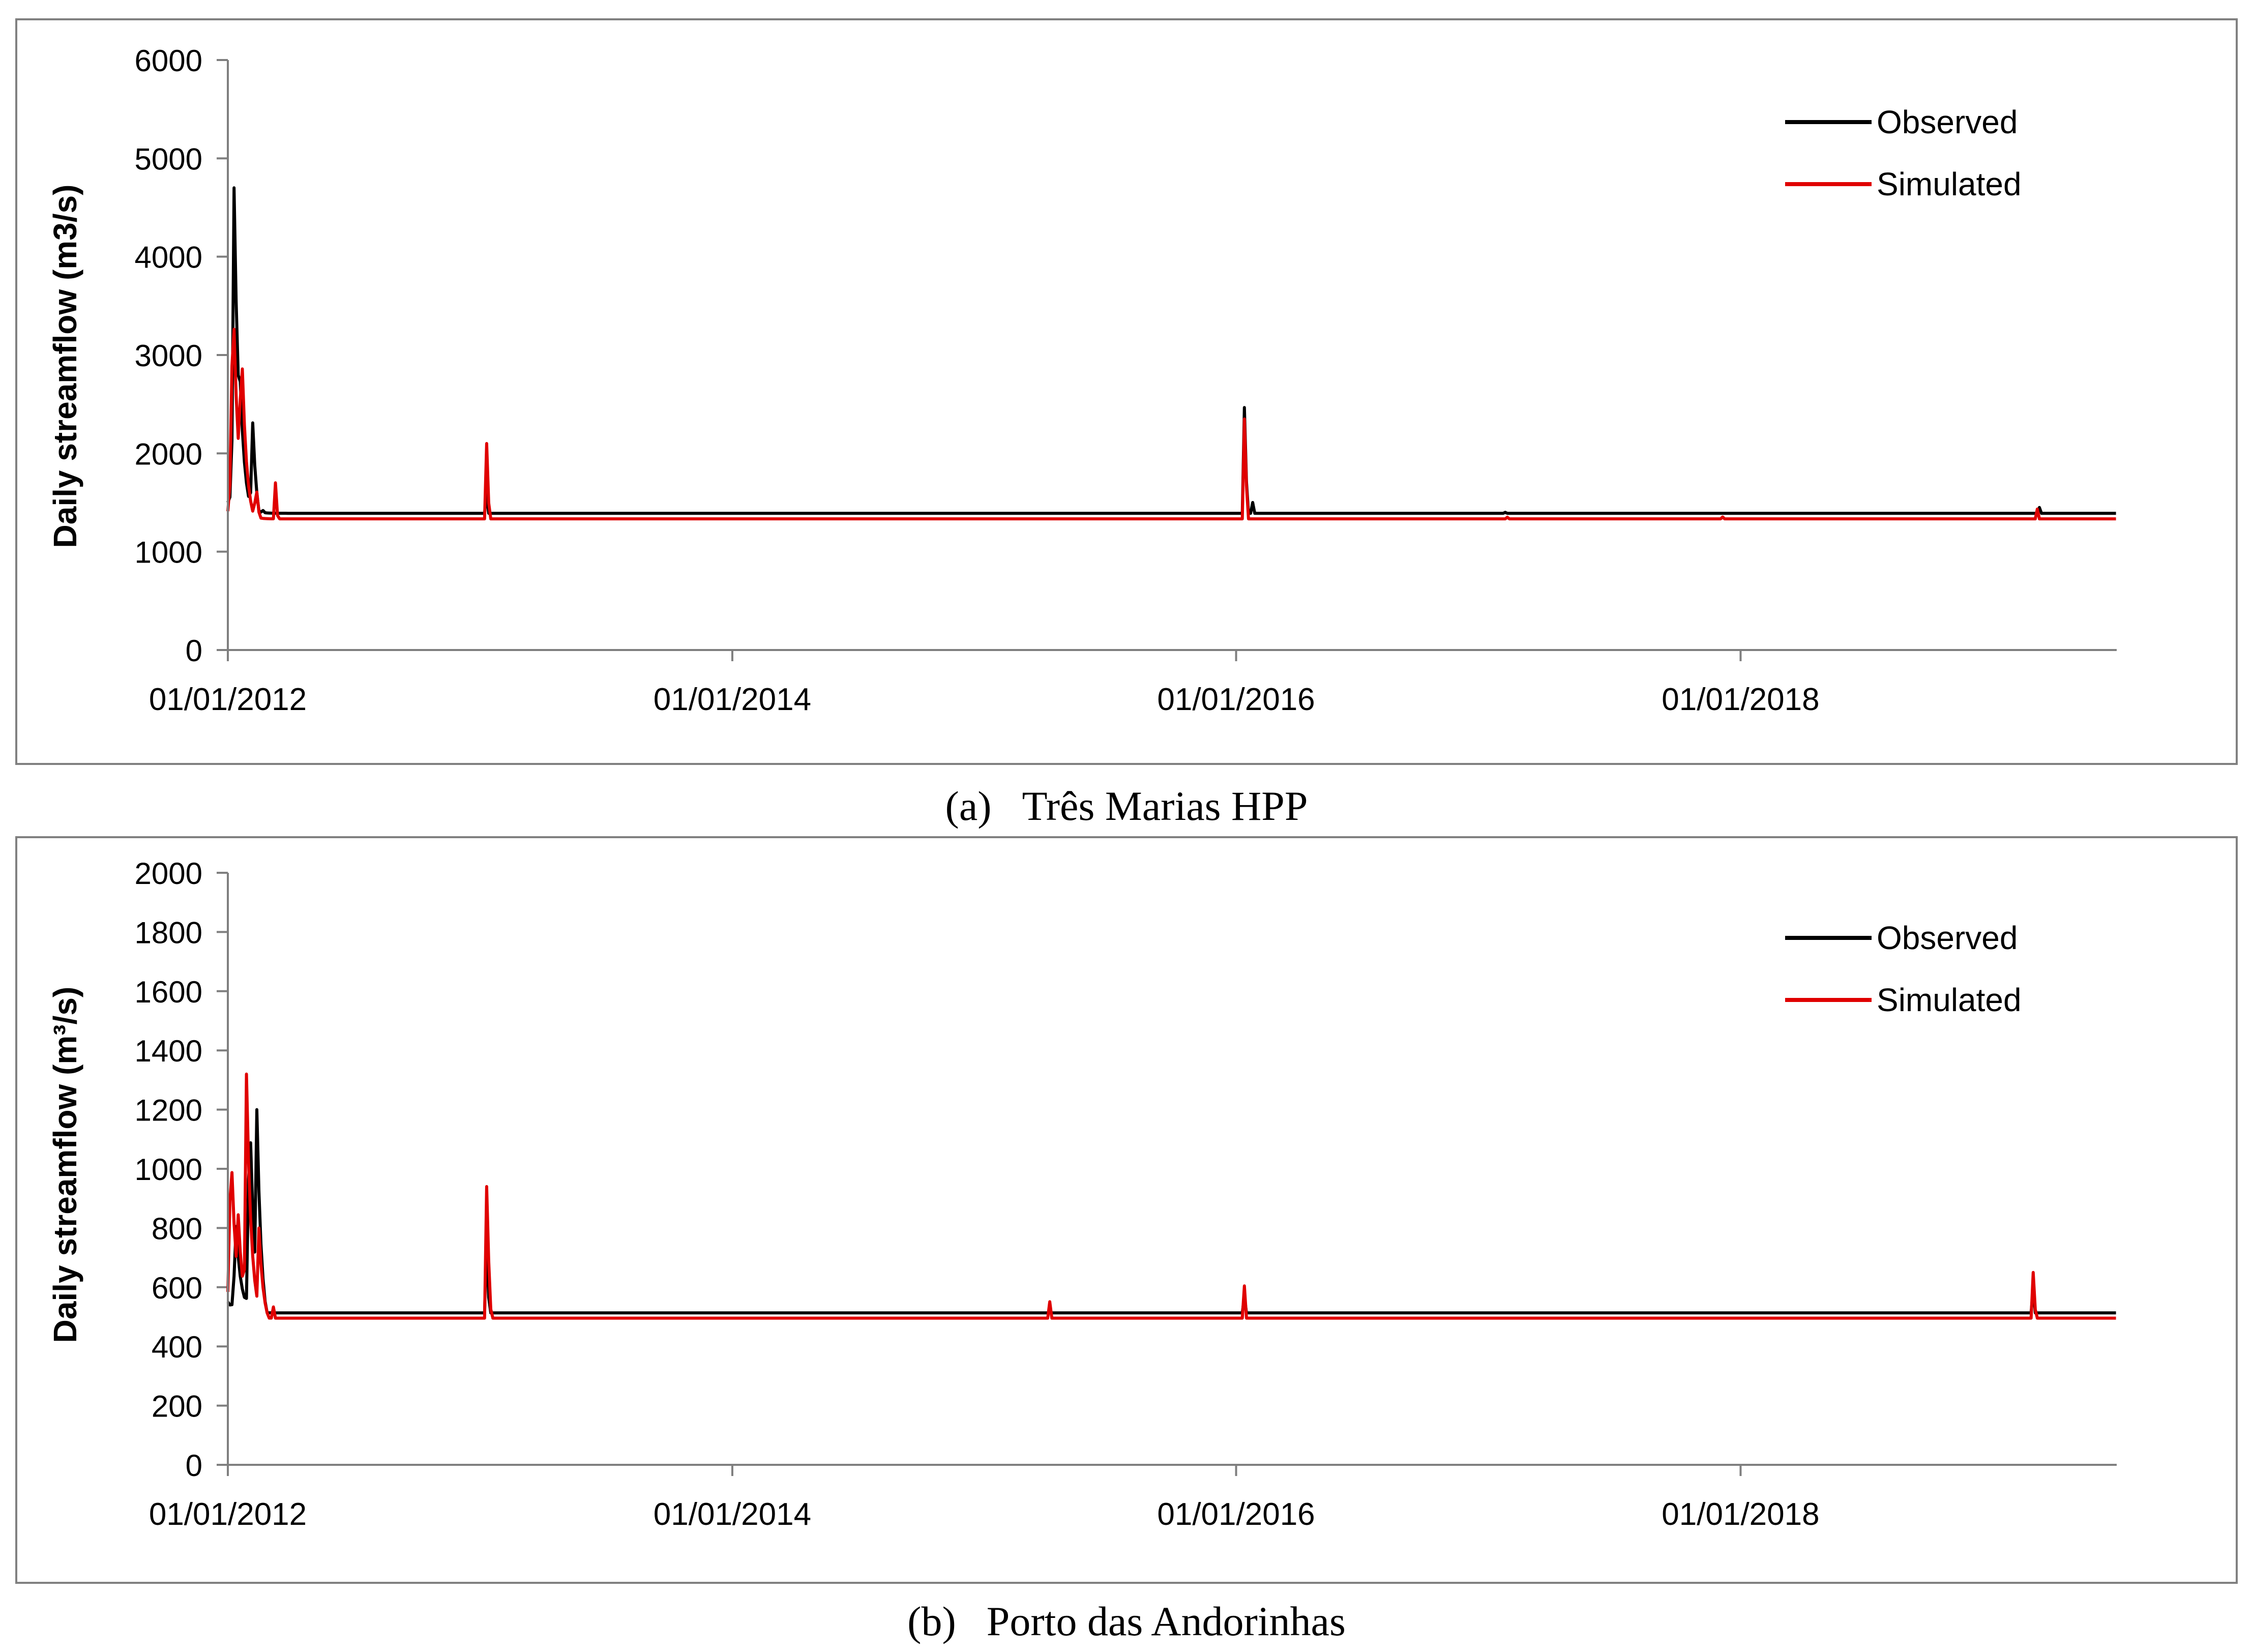 The width and height of the screenshot is (2253, 1652). I want to click on y-tick-label: 1600, so click(168, 992).